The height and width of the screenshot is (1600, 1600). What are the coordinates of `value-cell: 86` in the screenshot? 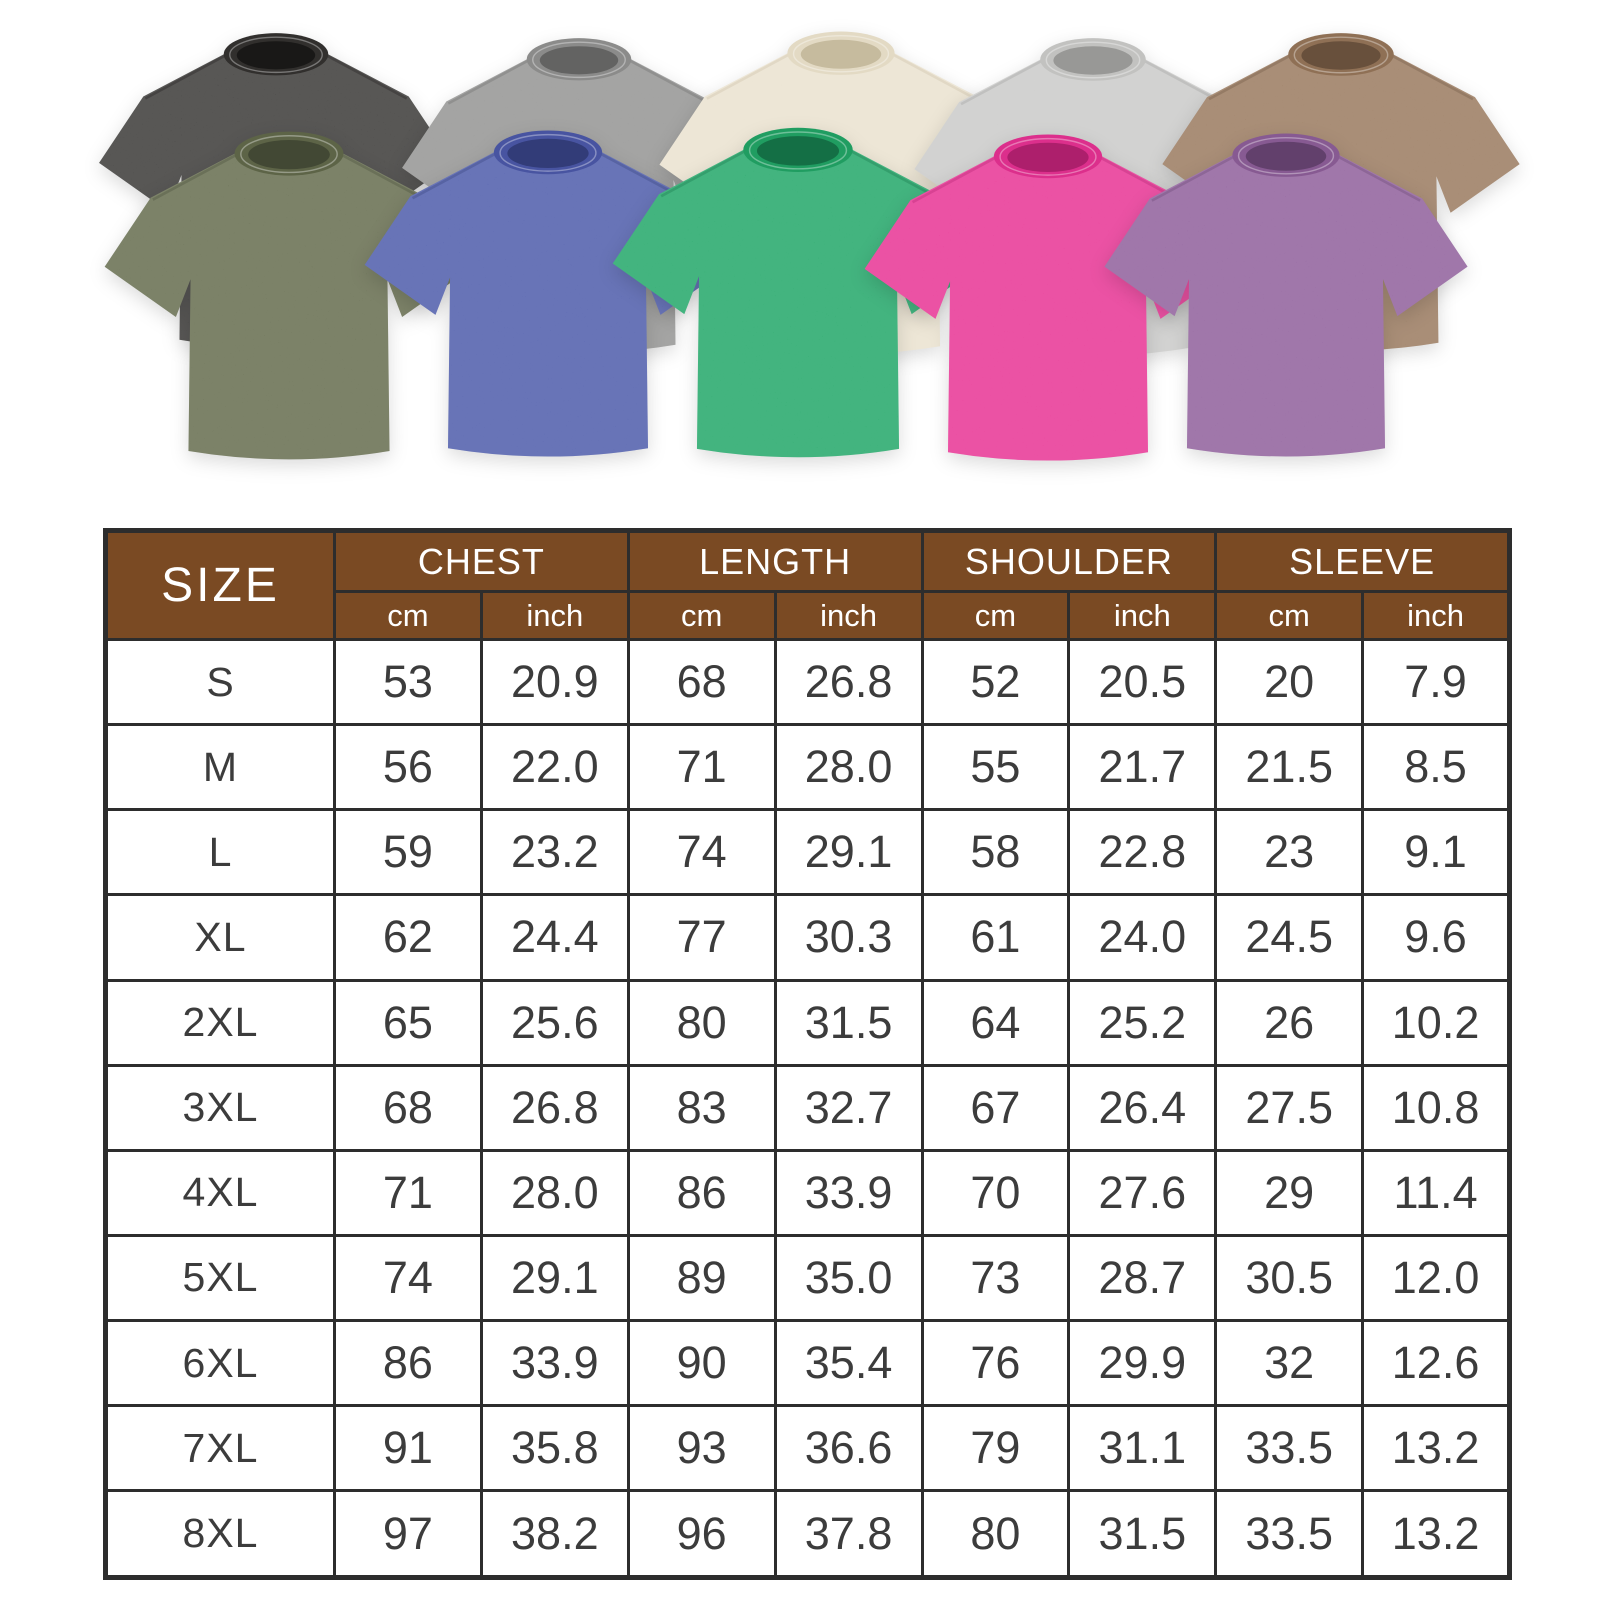 It's located at (701, 1192).